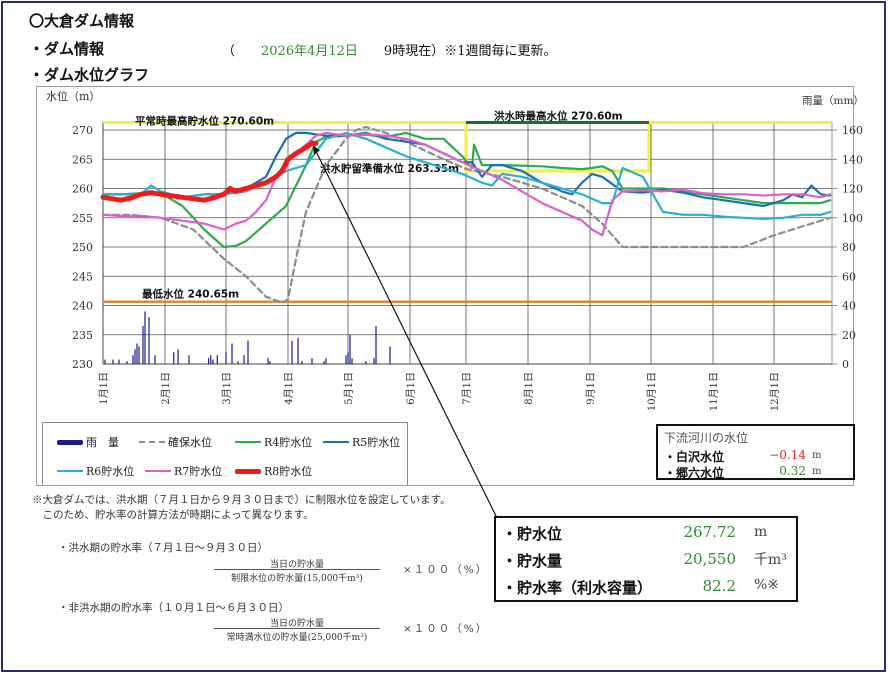 Image resolution: width=890 pixels, height=675 pixels. Describe the element at coordinates (761, 532) in the screenshot. I see `storage-level-unit: m` at that location.